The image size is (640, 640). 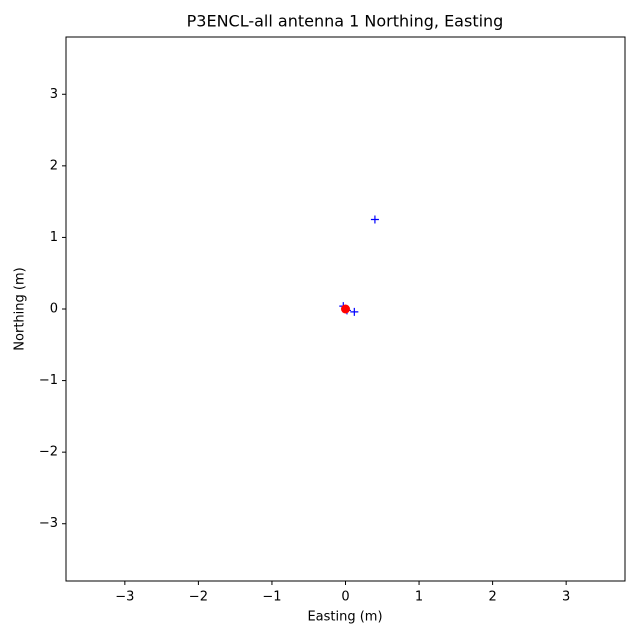 What do you see at coordinates (271, 597) in the screenshot?
I see `x-tick-label: −1` at bounding box center [271, 597].